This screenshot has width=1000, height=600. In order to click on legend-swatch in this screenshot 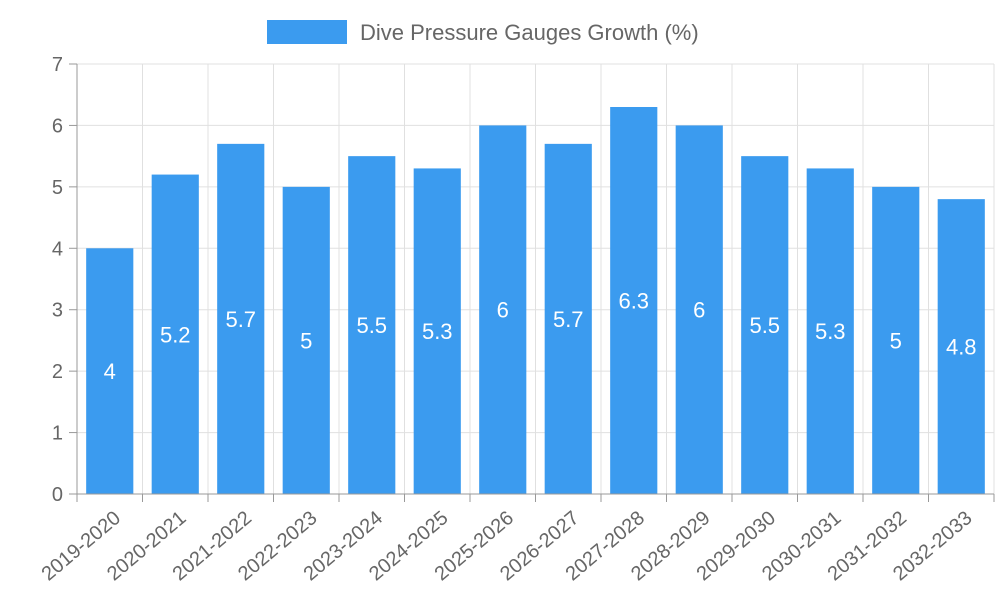, I will do `click(307, 32)`.